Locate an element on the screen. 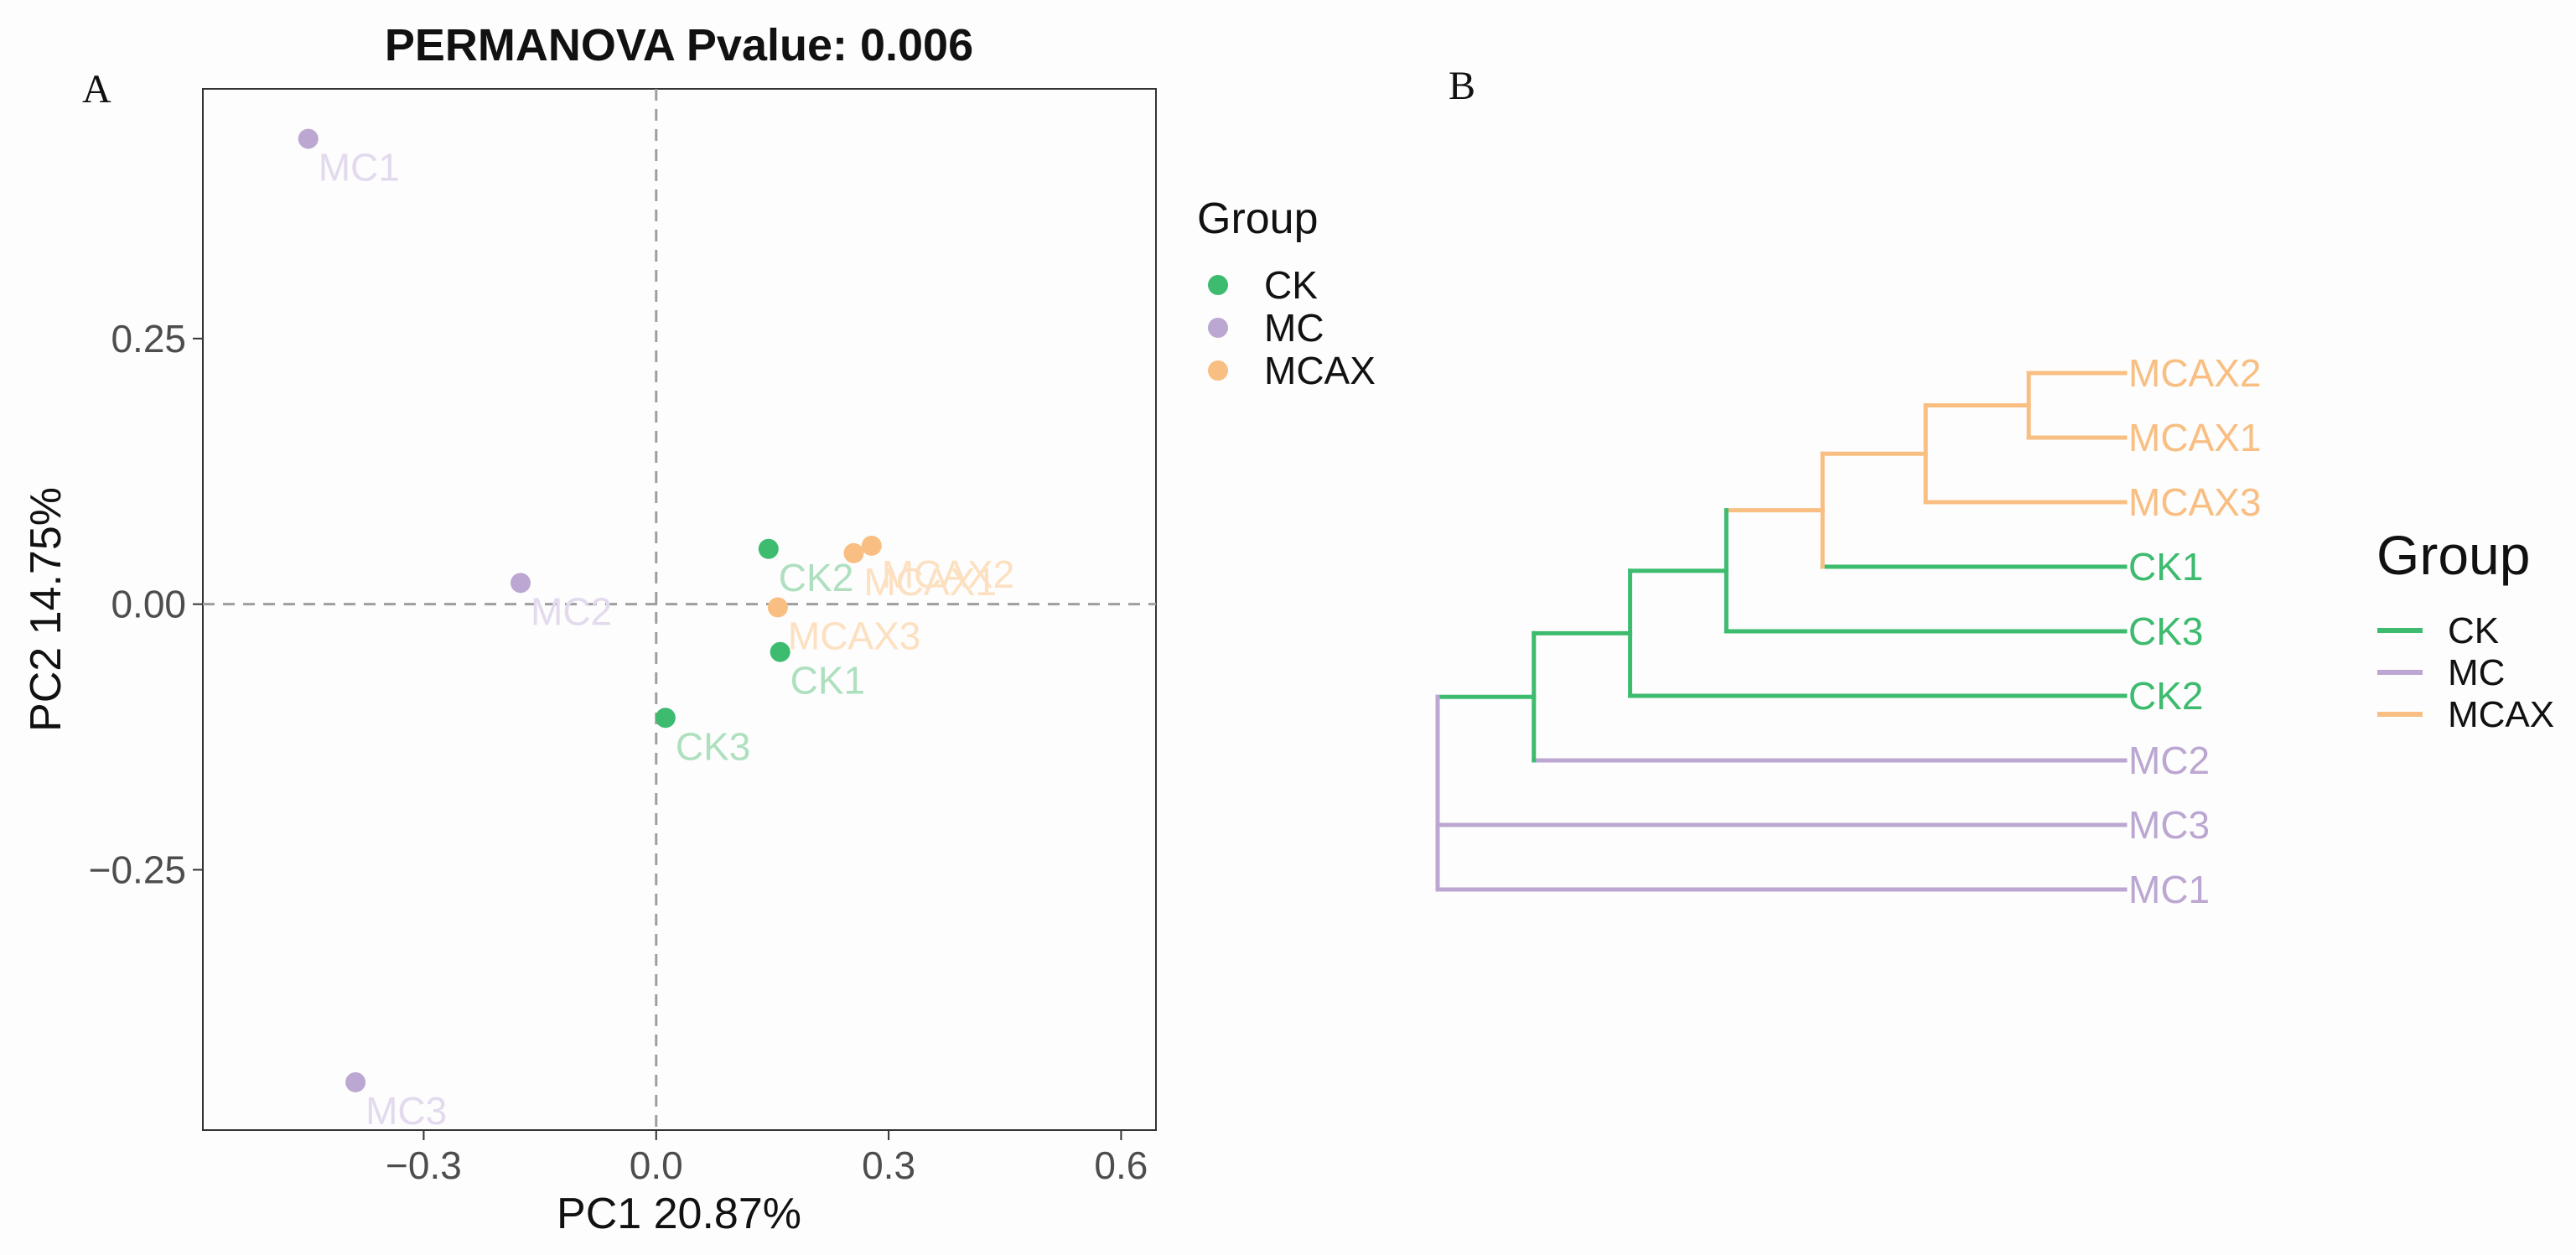  point-ck1 is located at coordinates (780, 652).